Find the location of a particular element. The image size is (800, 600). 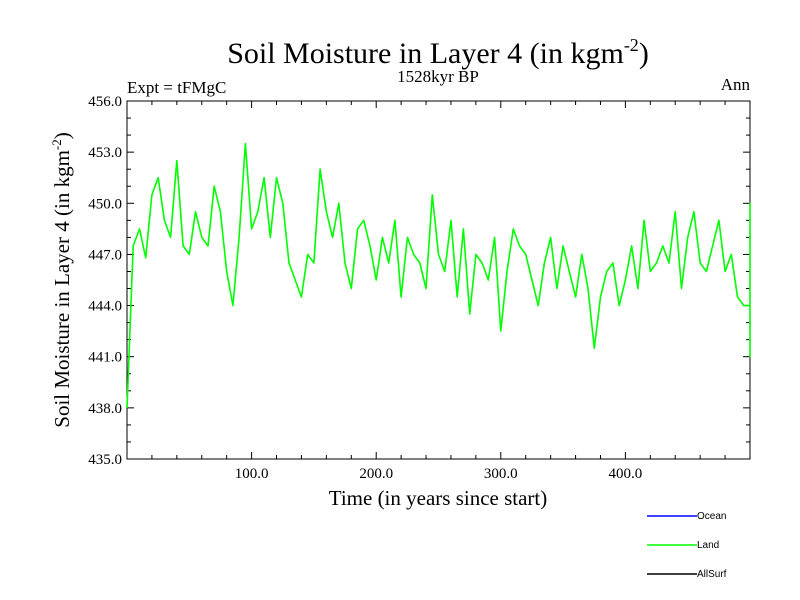

y-tick-label: 456.0 is located at coordinates (105, 102).